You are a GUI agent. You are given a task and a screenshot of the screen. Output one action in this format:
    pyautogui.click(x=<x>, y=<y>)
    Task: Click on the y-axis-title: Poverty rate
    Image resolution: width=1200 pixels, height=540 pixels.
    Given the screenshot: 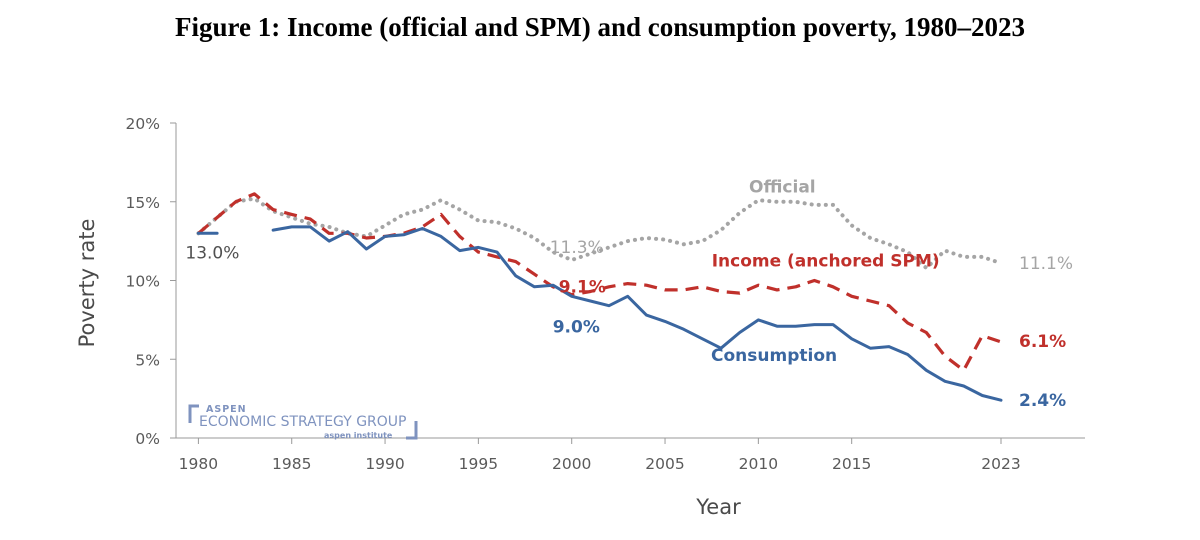 What is the action you would take?
    pyautogui.click(x=87, y=283)
    